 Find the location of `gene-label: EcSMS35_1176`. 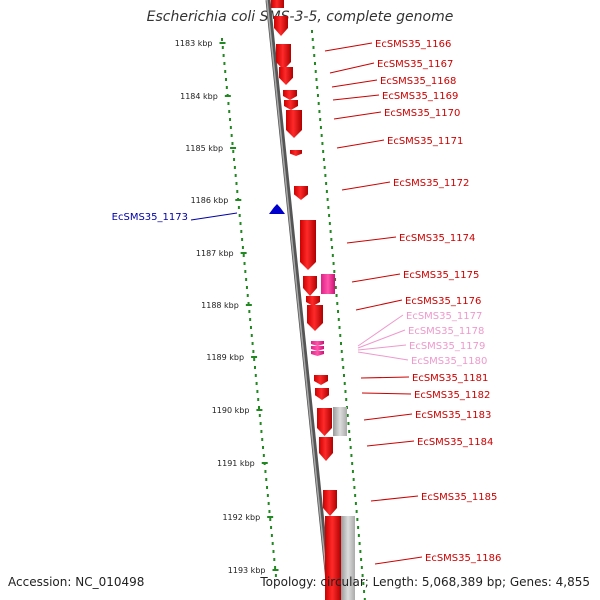

gene-label: EcSMS35_1176 is located at coordinates (443, 301).